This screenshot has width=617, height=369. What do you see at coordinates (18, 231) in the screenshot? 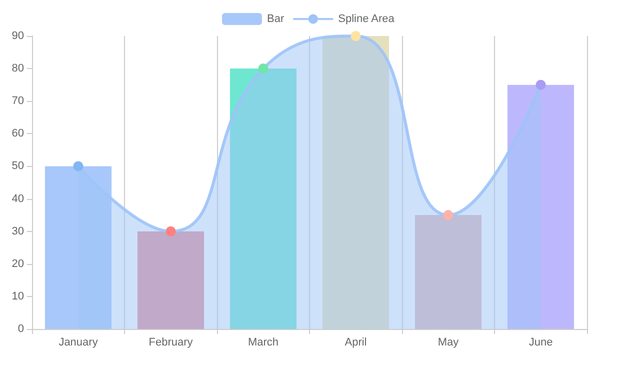
I see `y-tick-label: 30` at bounding box center [18, 231].